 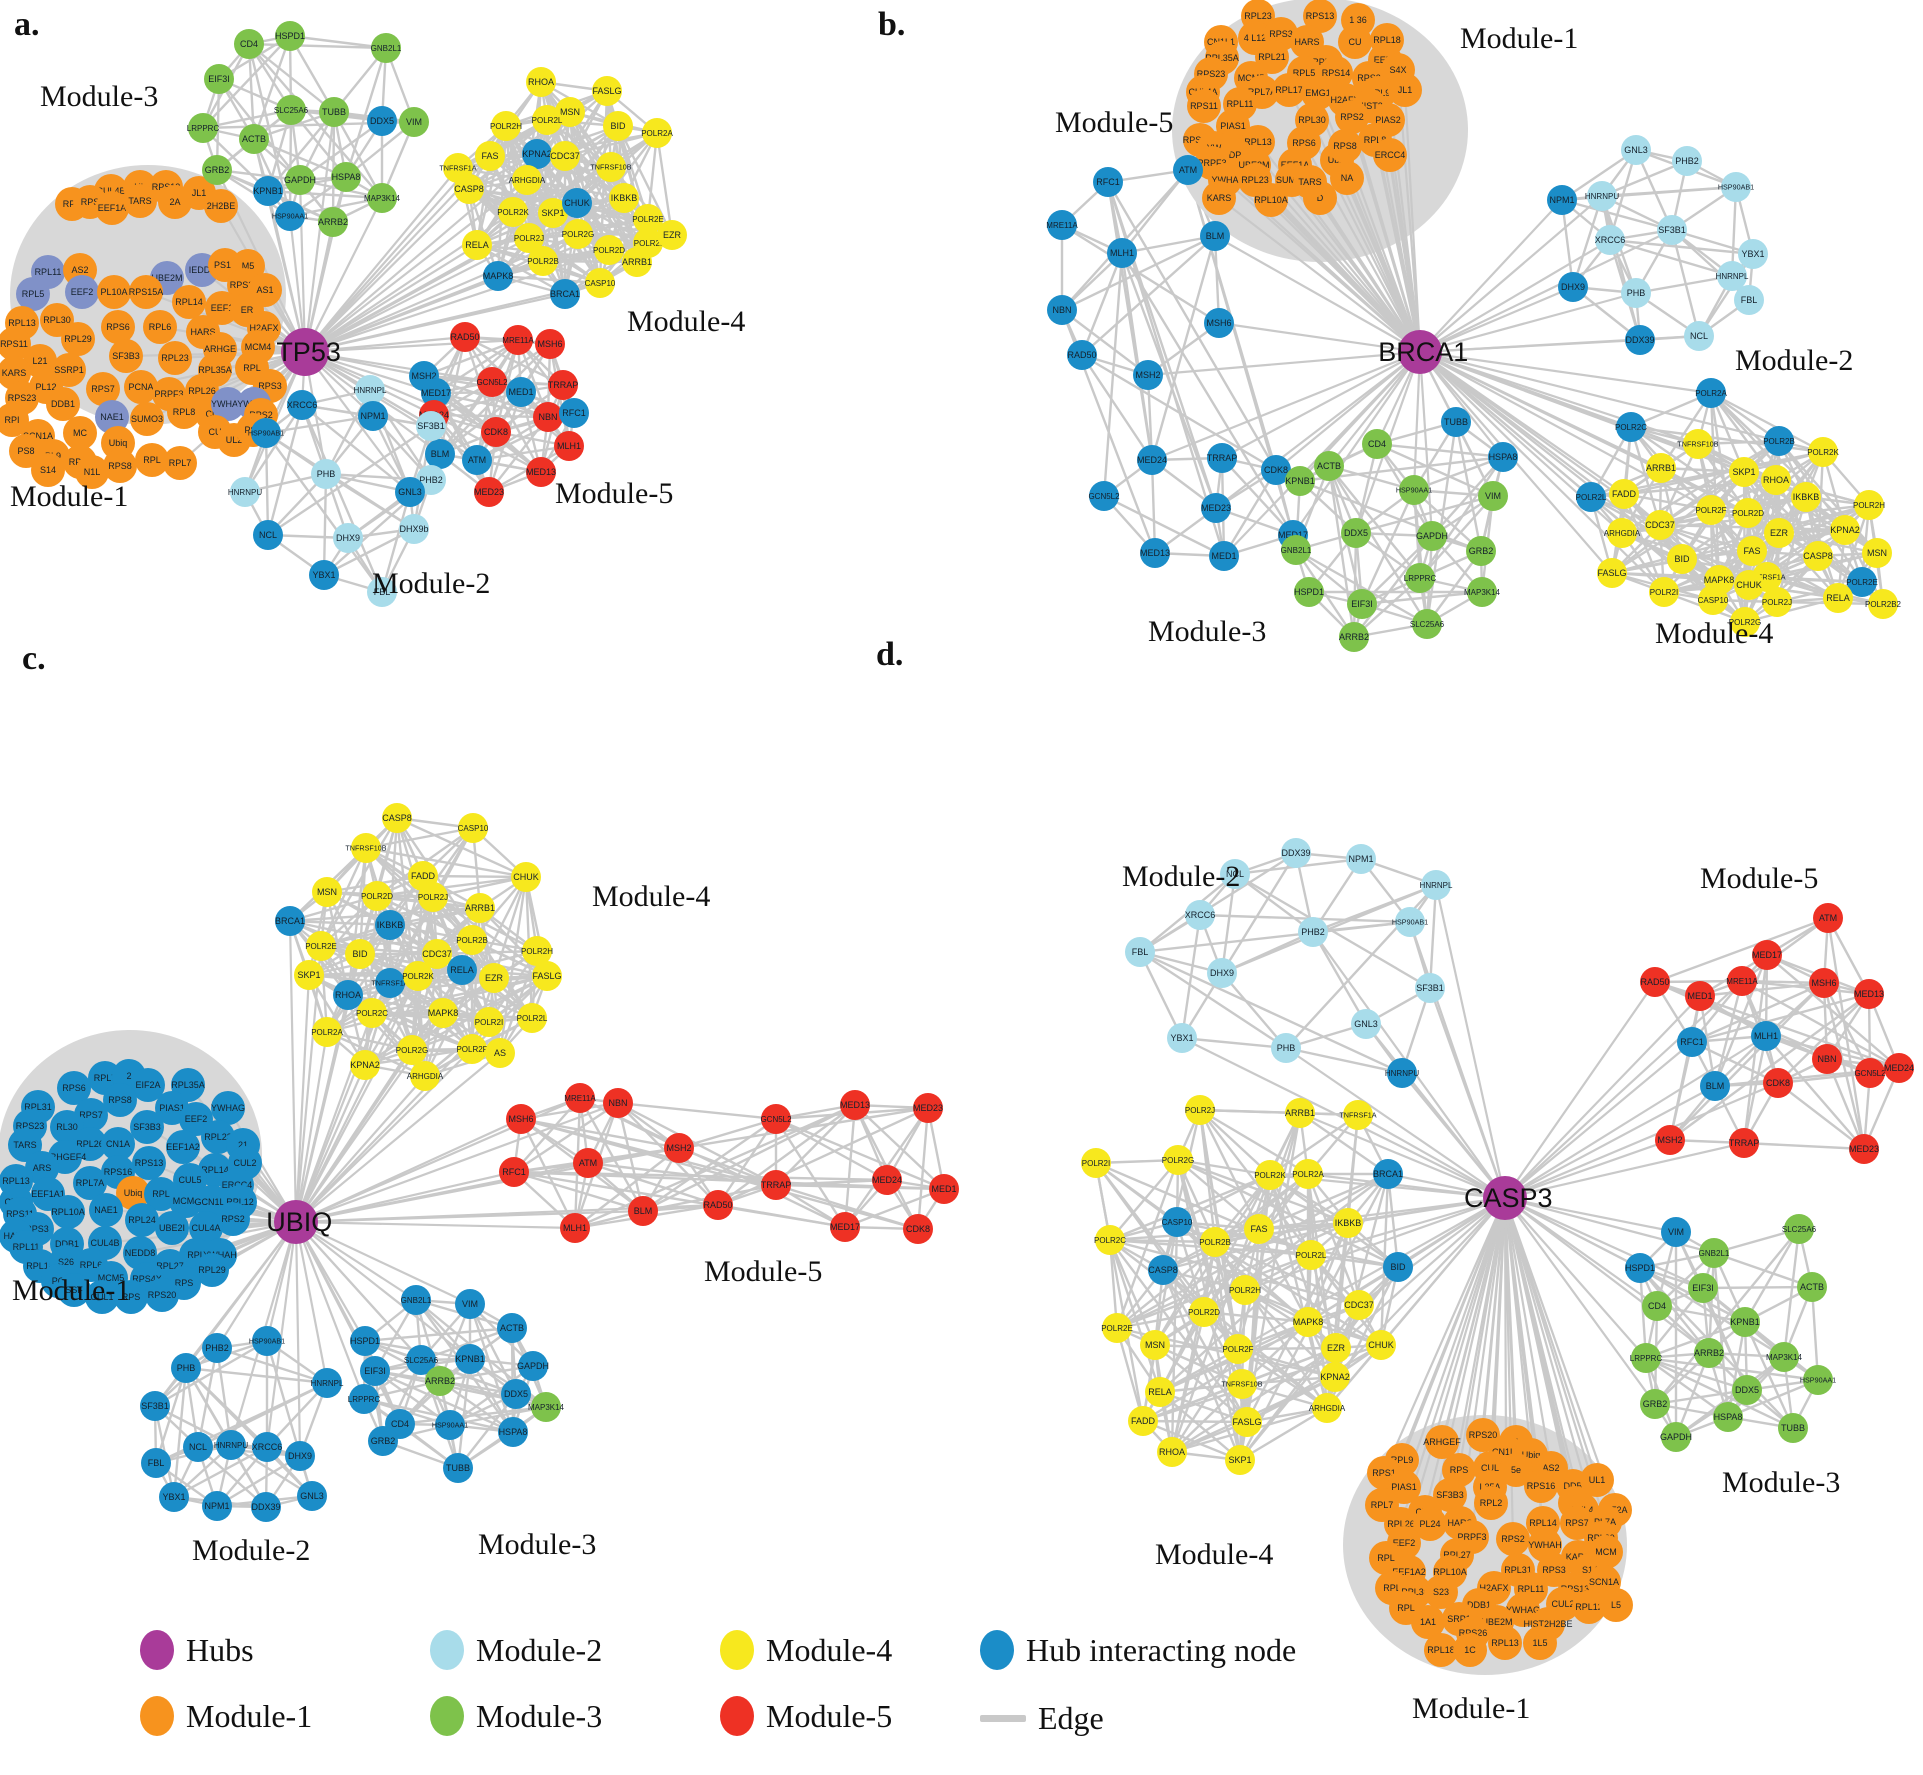 I want to click on network-node: RPS7, so click(x=103, y=389).